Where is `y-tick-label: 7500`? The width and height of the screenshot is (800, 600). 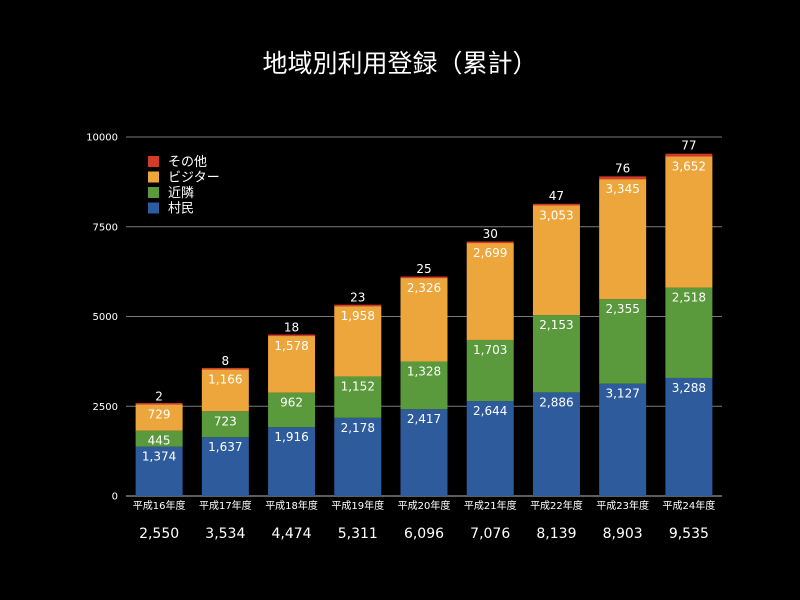 y-tick-label: 7500 is located at coordinates (105, 227).